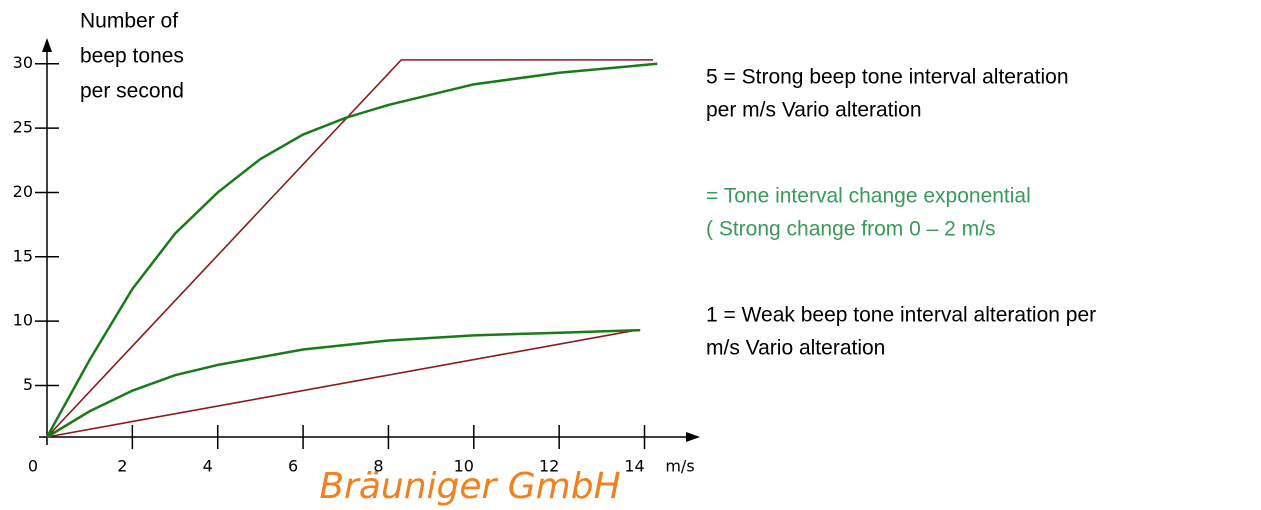  Describe the element at coordinates (464, 466) in the screenshot. I see `x-tick-label: 10` at that location.